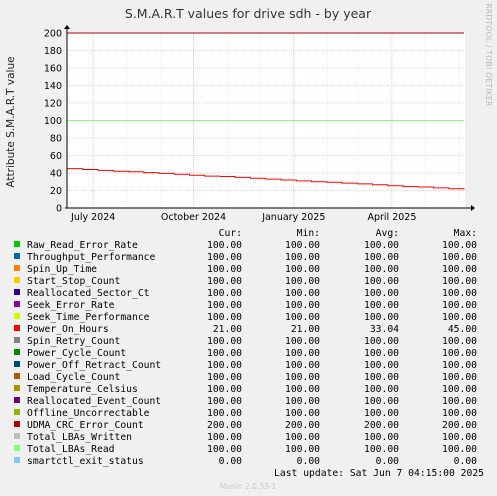 This screenshot has height=496, width=497. Describe the element at coordinates (73, 341) in the screenshot. I see `legend-series-name: Spin_Retry_Count` at that location.